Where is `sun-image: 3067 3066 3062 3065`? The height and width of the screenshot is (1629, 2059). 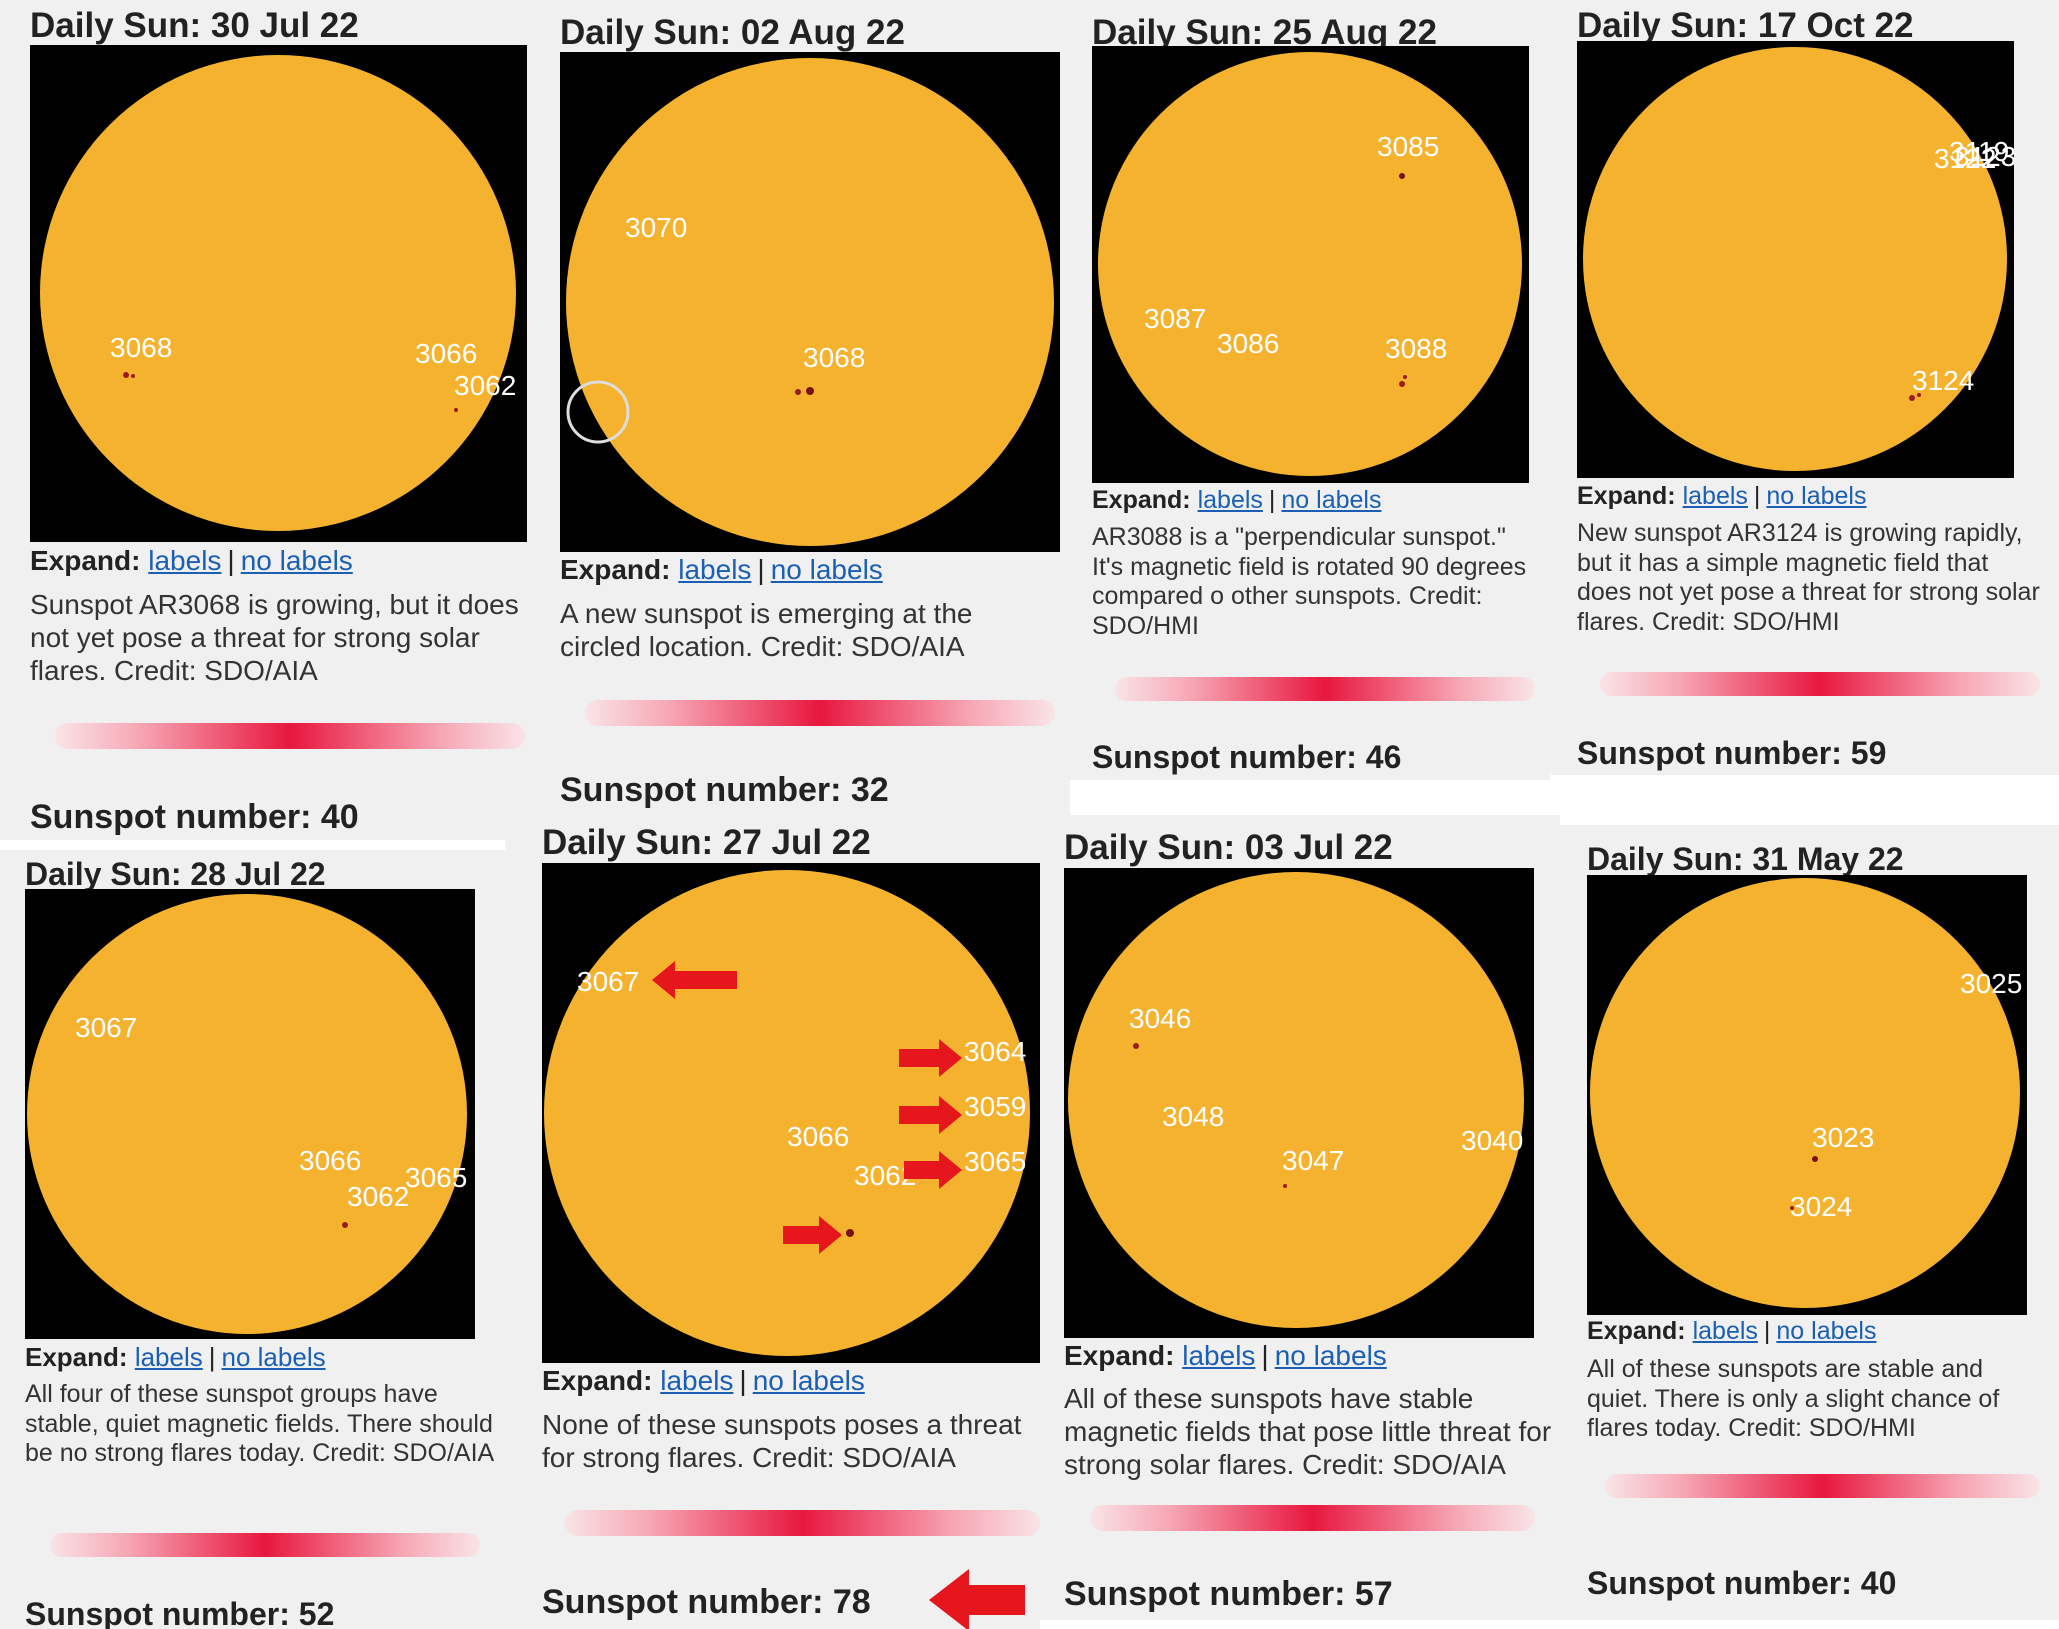 sun-image: 3067 3066 3062 3065 is located at coordinates (250, 1114).